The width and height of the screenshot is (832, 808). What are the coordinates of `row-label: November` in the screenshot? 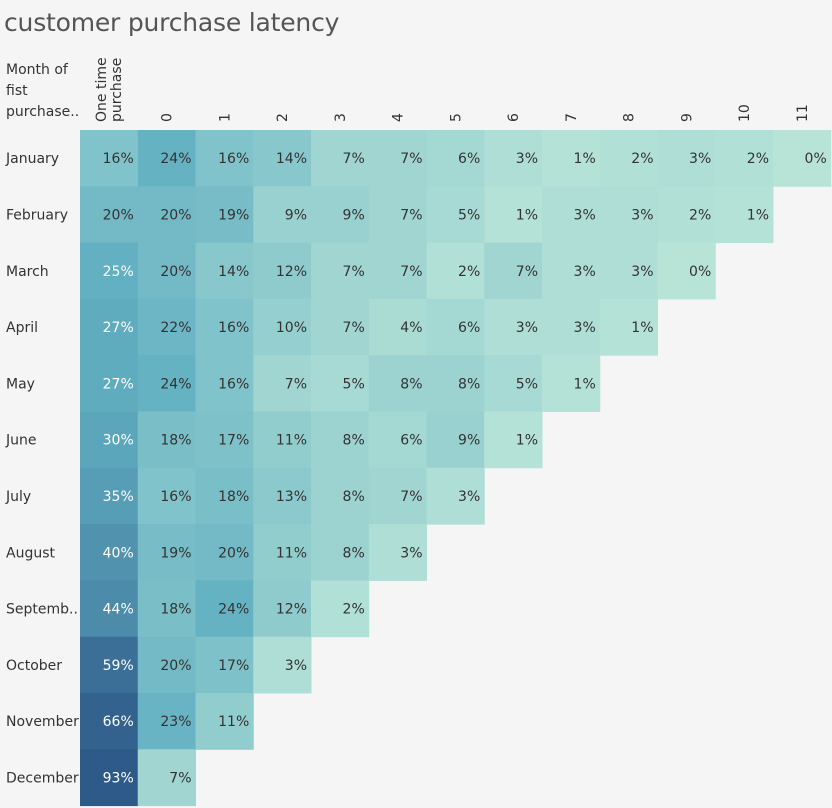 It's located at (42, 722).